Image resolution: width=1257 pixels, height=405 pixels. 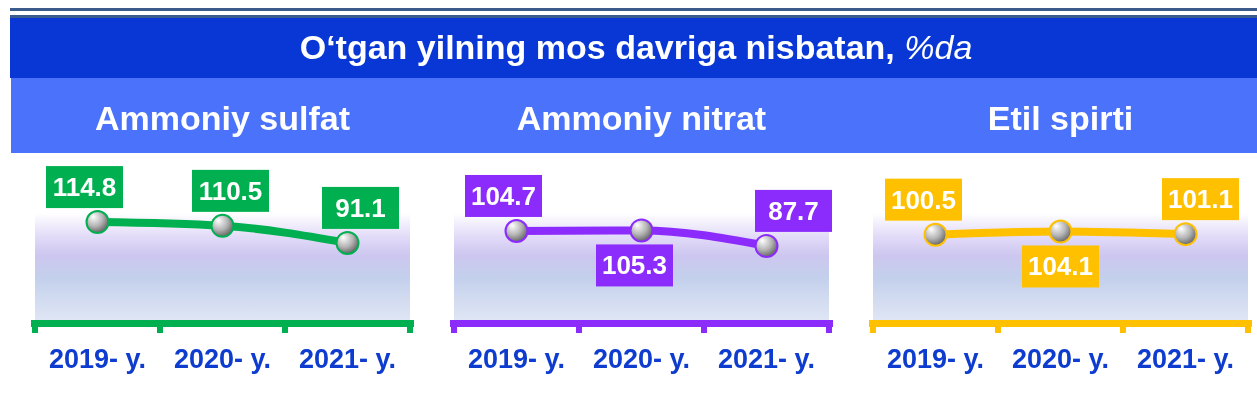 I want to click on data-label: 100.5, so click(x=923, y=199).